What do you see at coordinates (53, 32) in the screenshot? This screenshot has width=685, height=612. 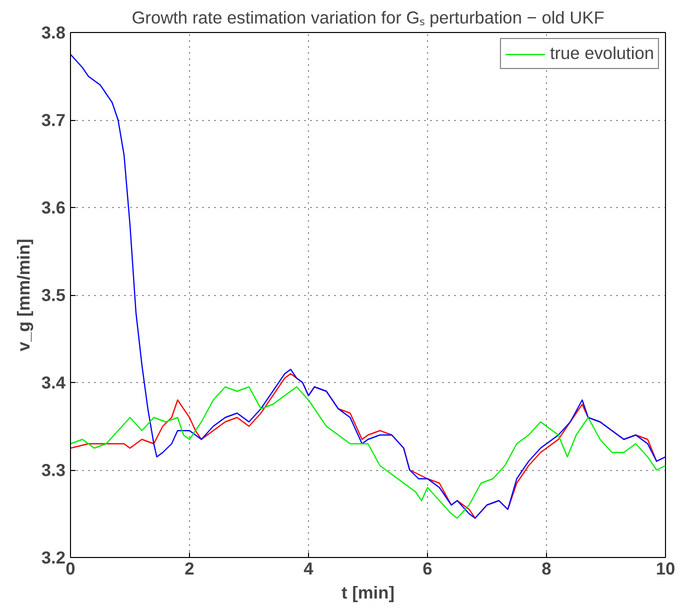 I see `y-tick-label: 3.8` at bounding box center [53, 32].